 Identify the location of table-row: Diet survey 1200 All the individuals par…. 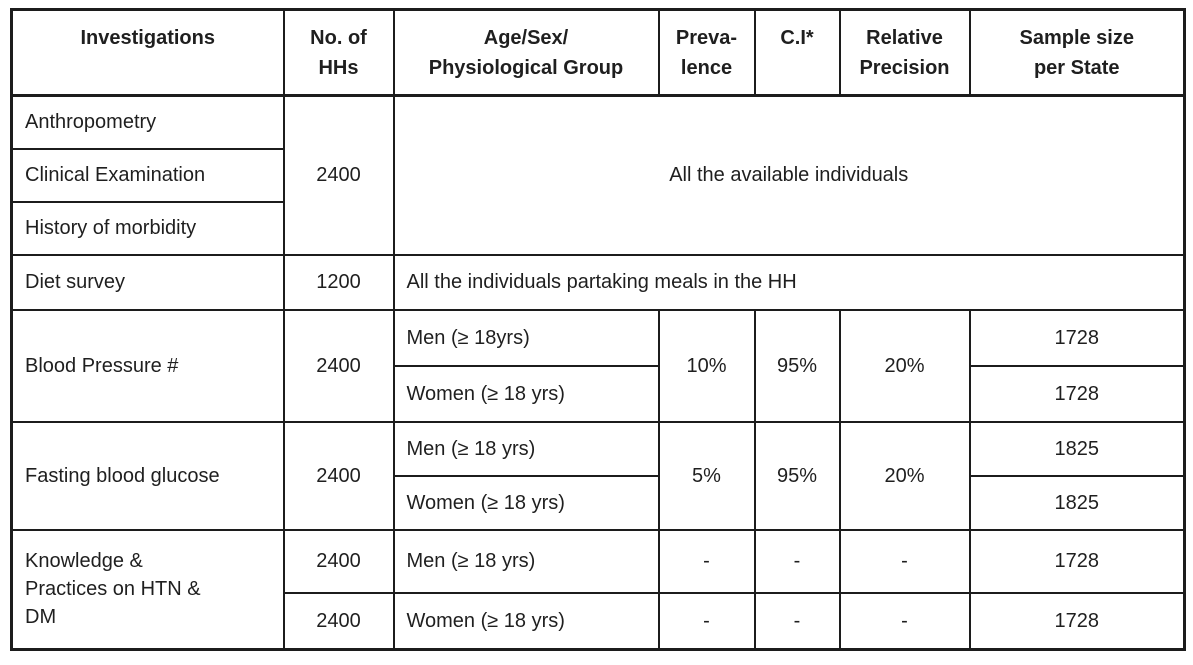
(598, 282).